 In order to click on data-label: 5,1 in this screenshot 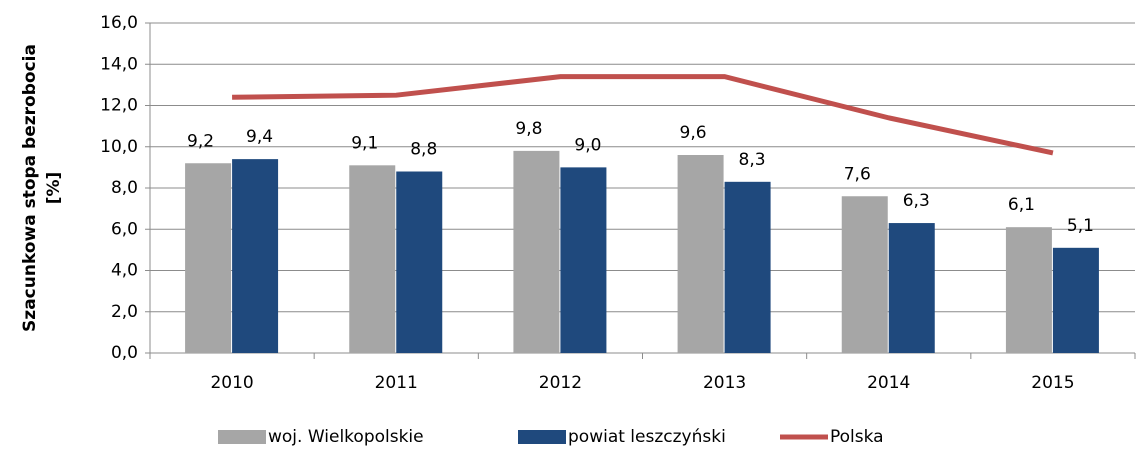, I will do `click(1080, 226)`.